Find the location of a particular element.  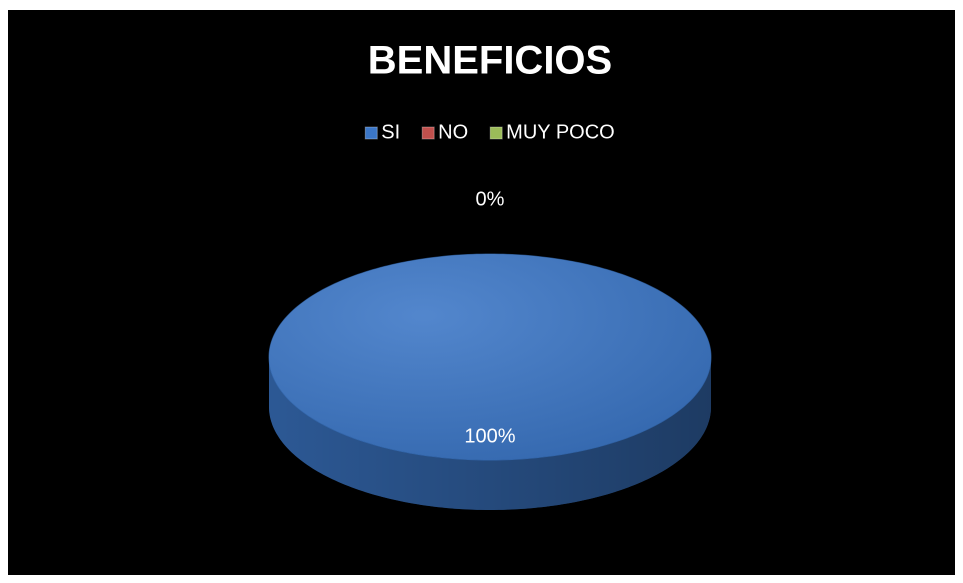

legend-label: SI is located at coordinates (390, 132).